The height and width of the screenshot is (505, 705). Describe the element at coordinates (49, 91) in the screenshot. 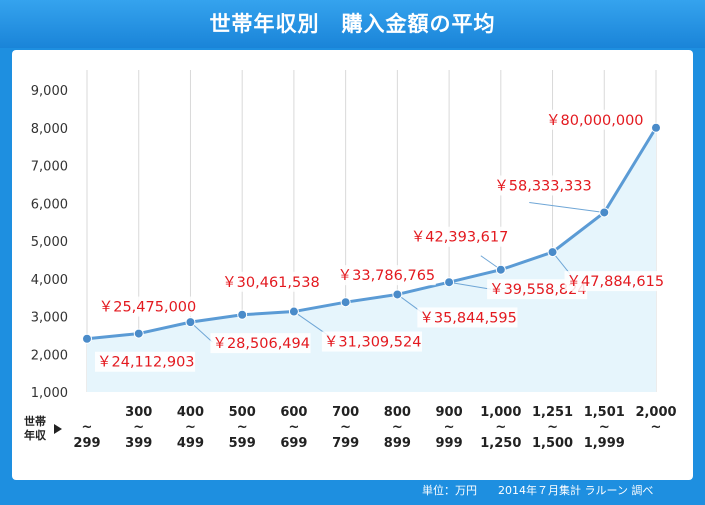

I see `y-tick-label: 9,000` at that location.